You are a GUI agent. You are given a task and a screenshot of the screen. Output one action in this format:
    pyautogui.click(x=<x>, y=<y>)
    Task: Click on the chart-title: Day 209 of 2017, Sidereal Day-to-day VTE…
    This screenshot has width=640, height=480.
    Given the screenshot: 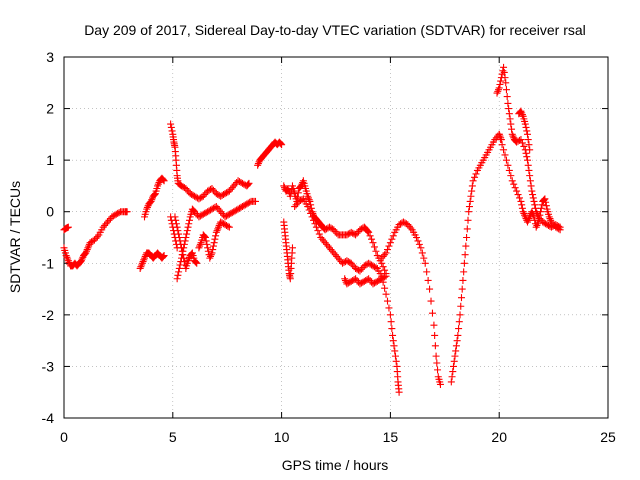 What is the action you would take?
    pyautogui.click(x=335, y=30)
    